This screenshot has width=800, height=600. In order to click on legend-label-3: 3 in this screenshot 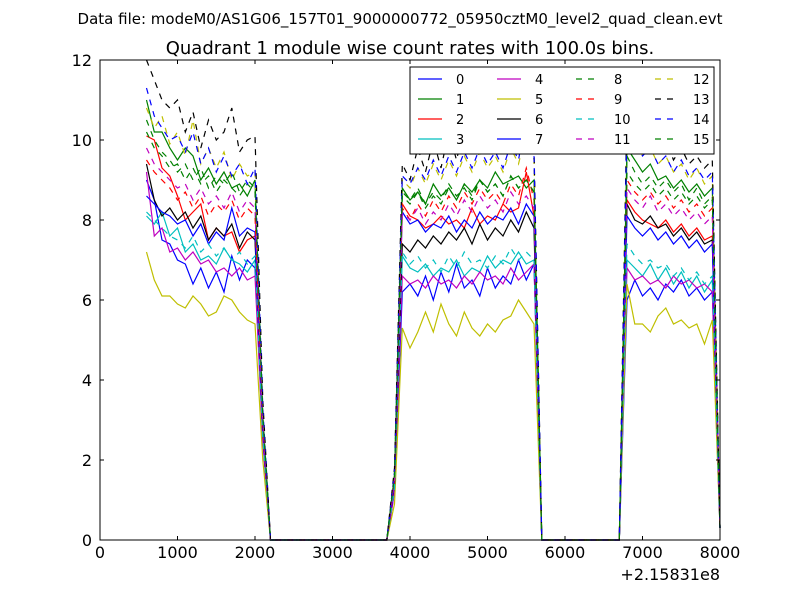, I will do `click(460, 140)`.